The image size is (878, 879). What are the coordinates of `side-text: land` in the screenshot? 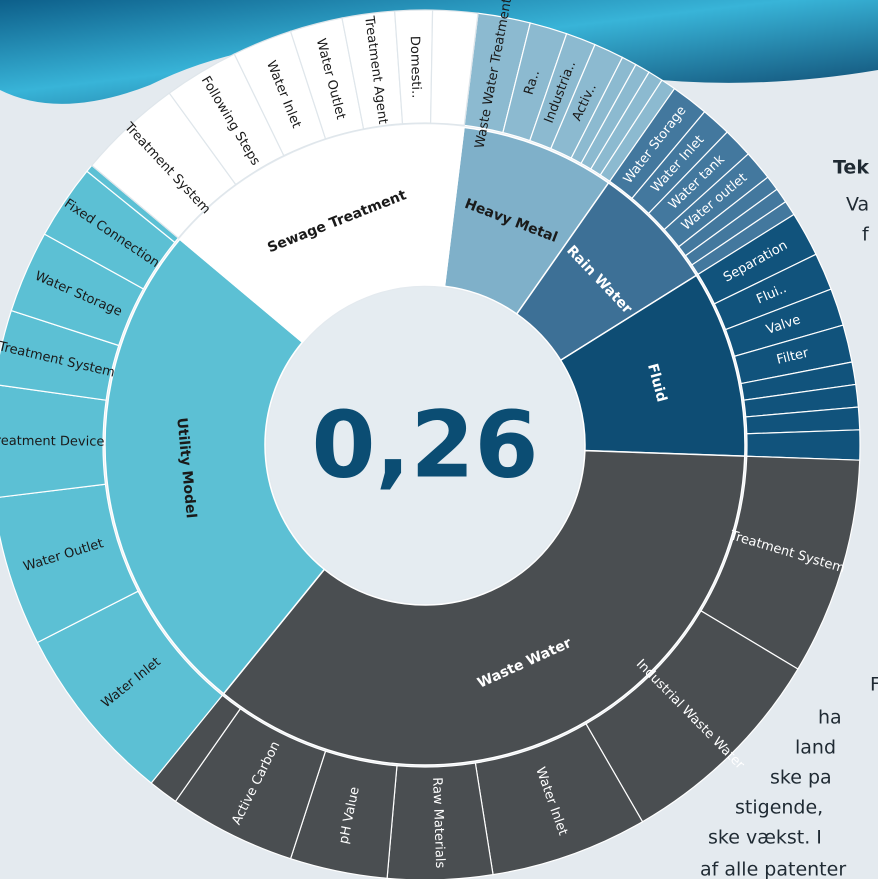 It's located at (815, 748).